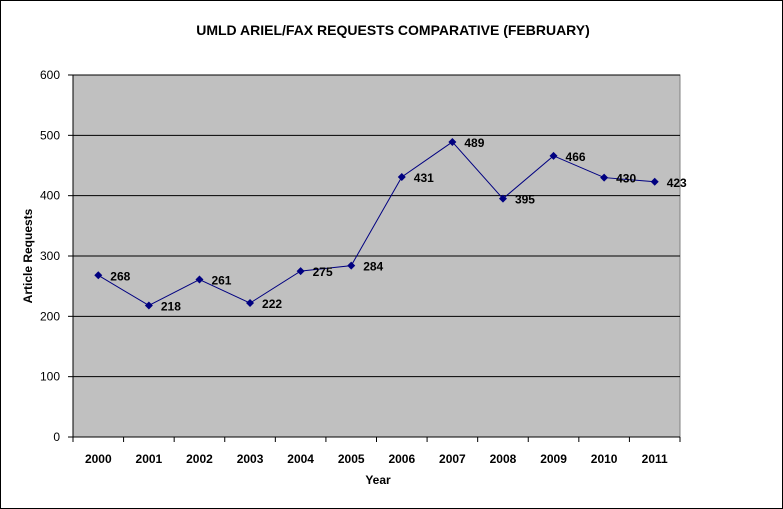  Describe the element at coordinates (323, 272) in the screenshot. I see `data-label: 275` at that location.